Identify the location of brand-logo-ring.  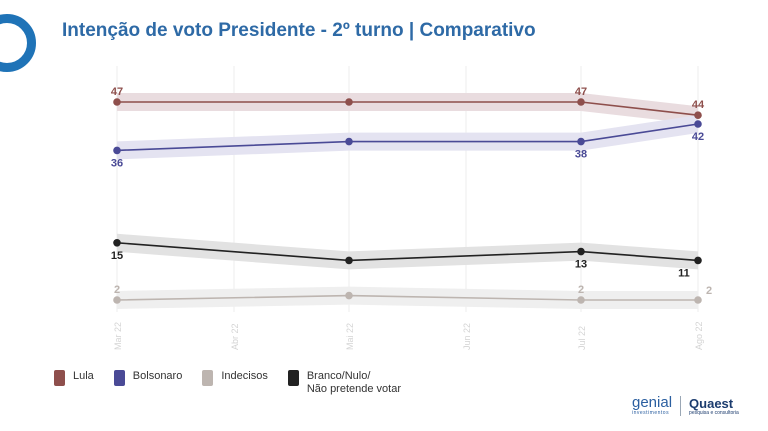
(18, 43).